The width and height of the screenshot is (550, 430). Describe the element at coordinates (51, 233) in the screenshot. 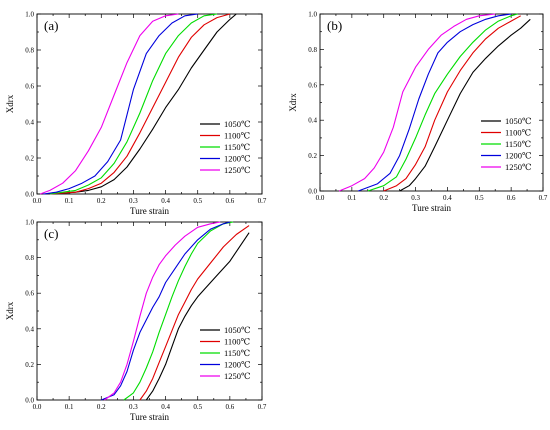

I see `panel-label: (c)` at that location.